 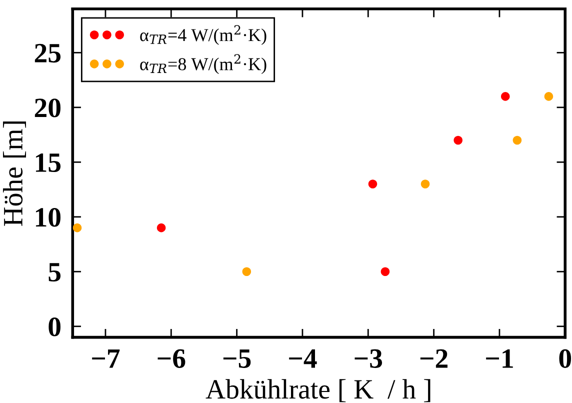 I want to click on x-tick-label: −4, so click(x=303, y=358).